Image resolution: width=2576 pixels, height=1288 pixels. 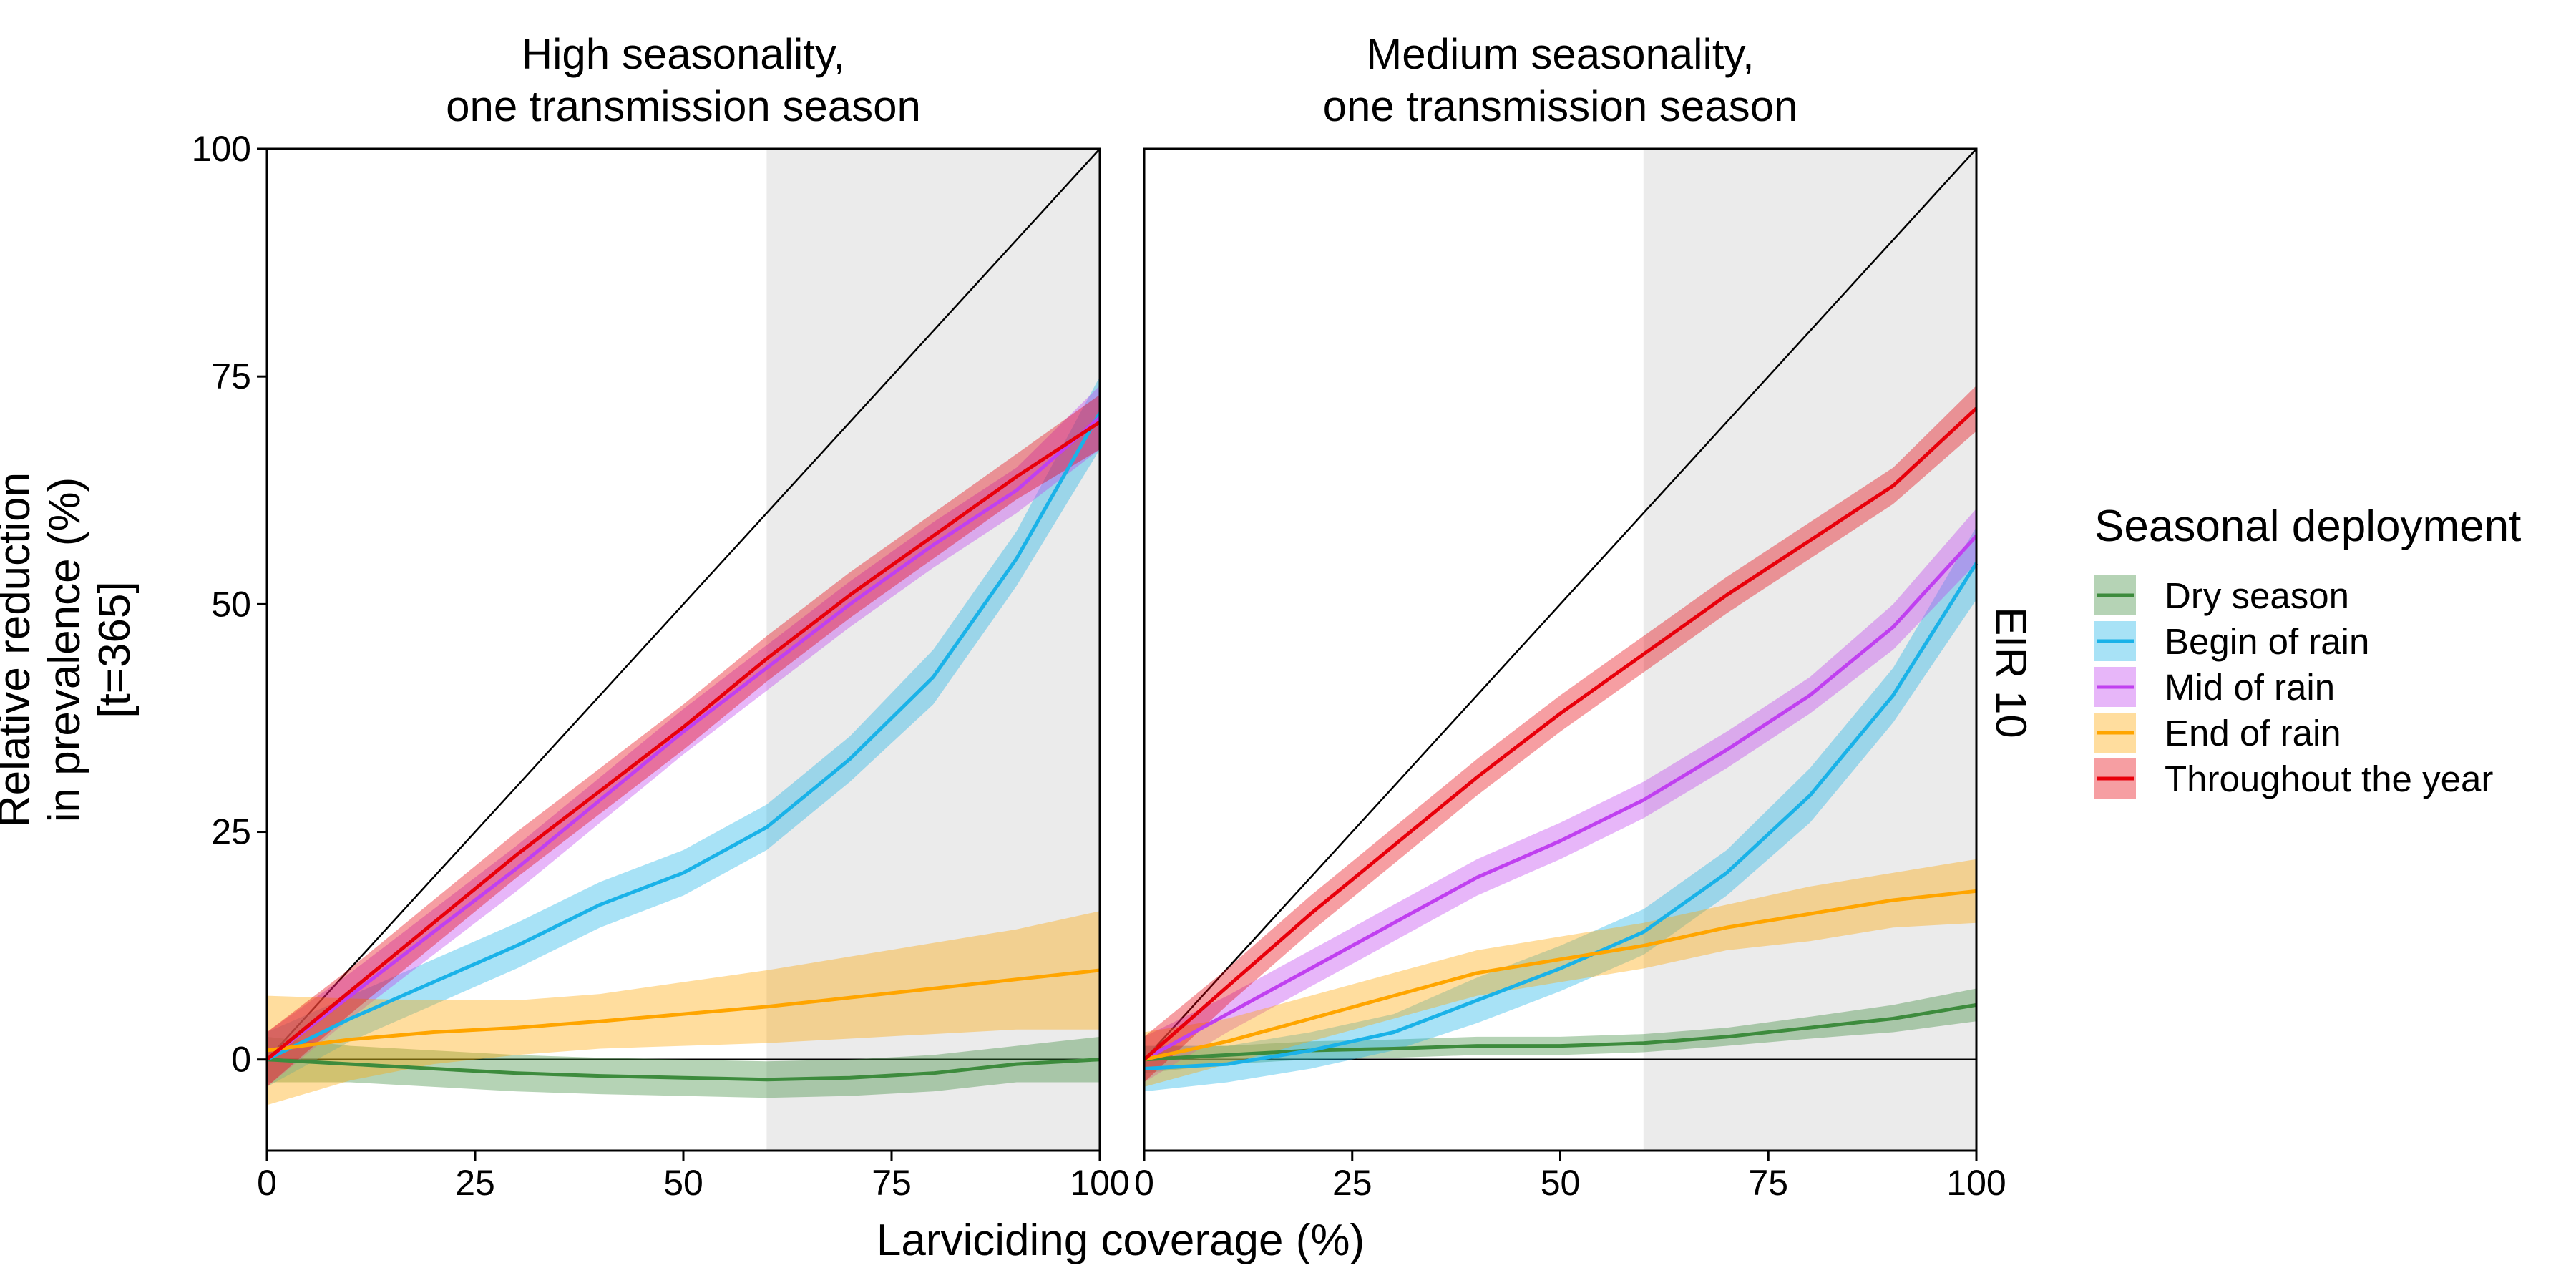 What do you see at coordinates (1121, 1240) in the screenshot?
I see `x-axis-label: Larviciding coverage (%)` at bounding box center [1121, 1240].